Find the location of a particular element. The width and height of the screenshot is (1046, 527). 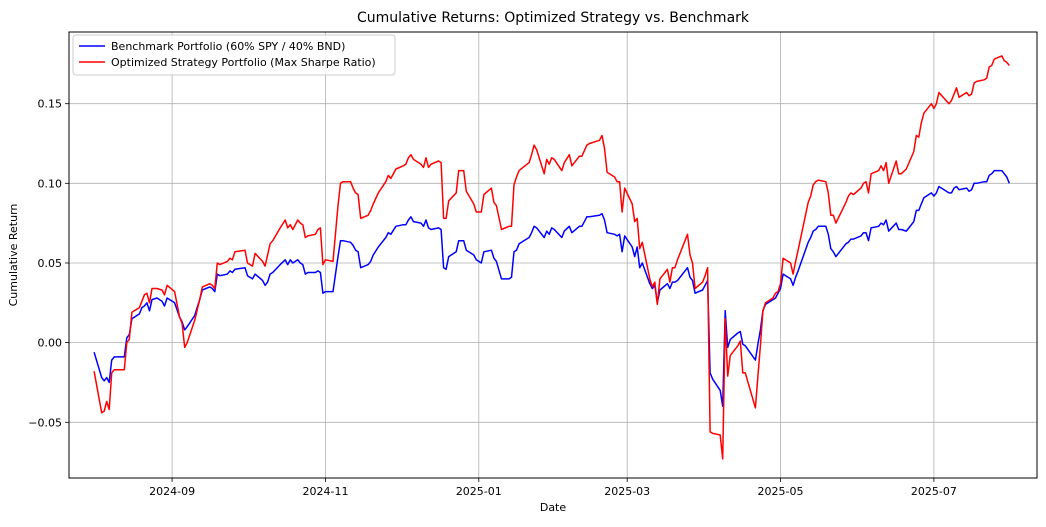

x-tick-label: 2025-07 is located at coordinates (934, 491).